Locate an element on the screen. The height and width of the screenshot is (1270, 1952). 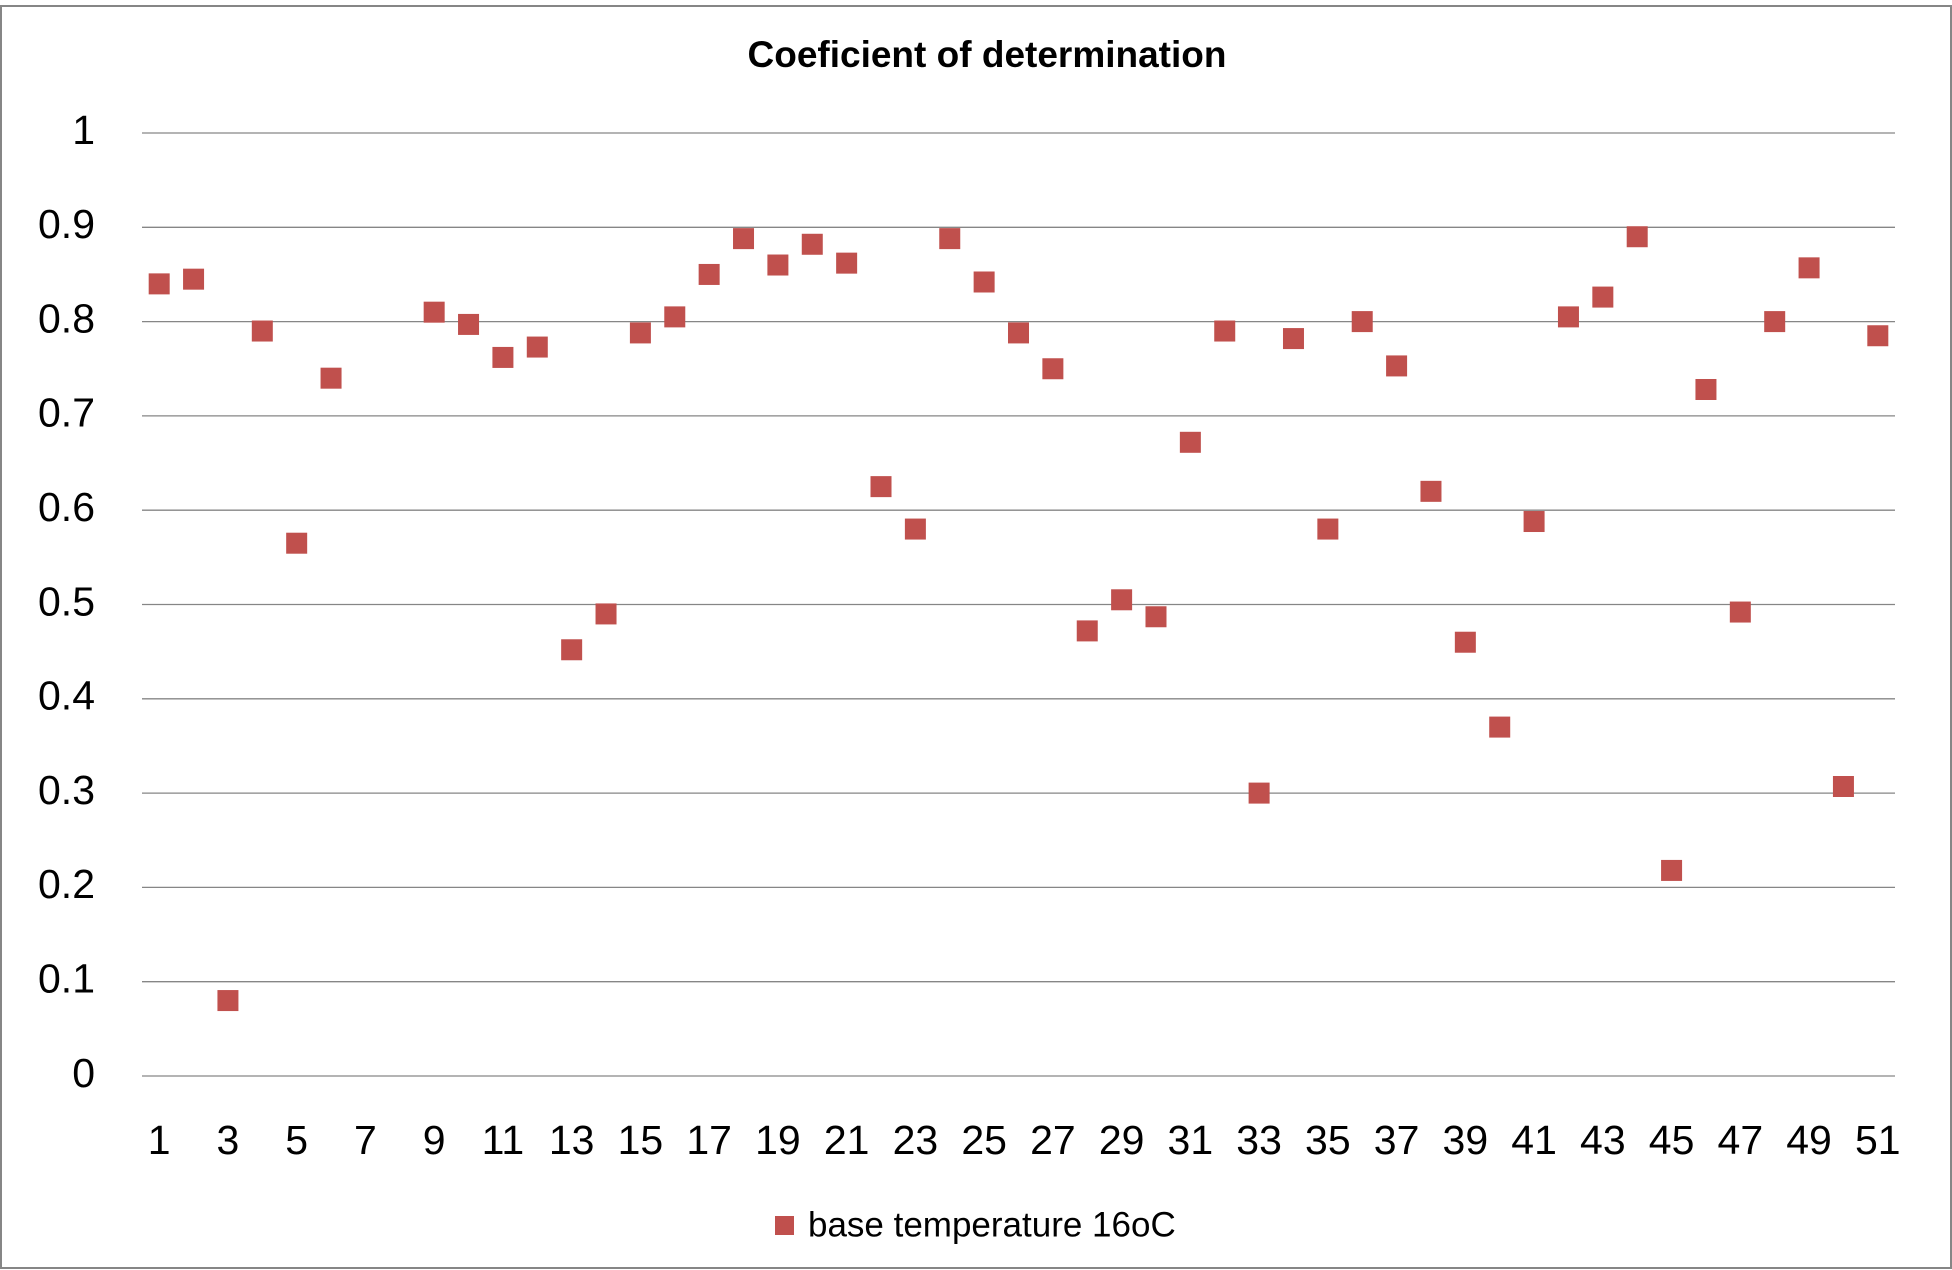
x-tick-label: 51 is located at coordinates (1878, 1140).